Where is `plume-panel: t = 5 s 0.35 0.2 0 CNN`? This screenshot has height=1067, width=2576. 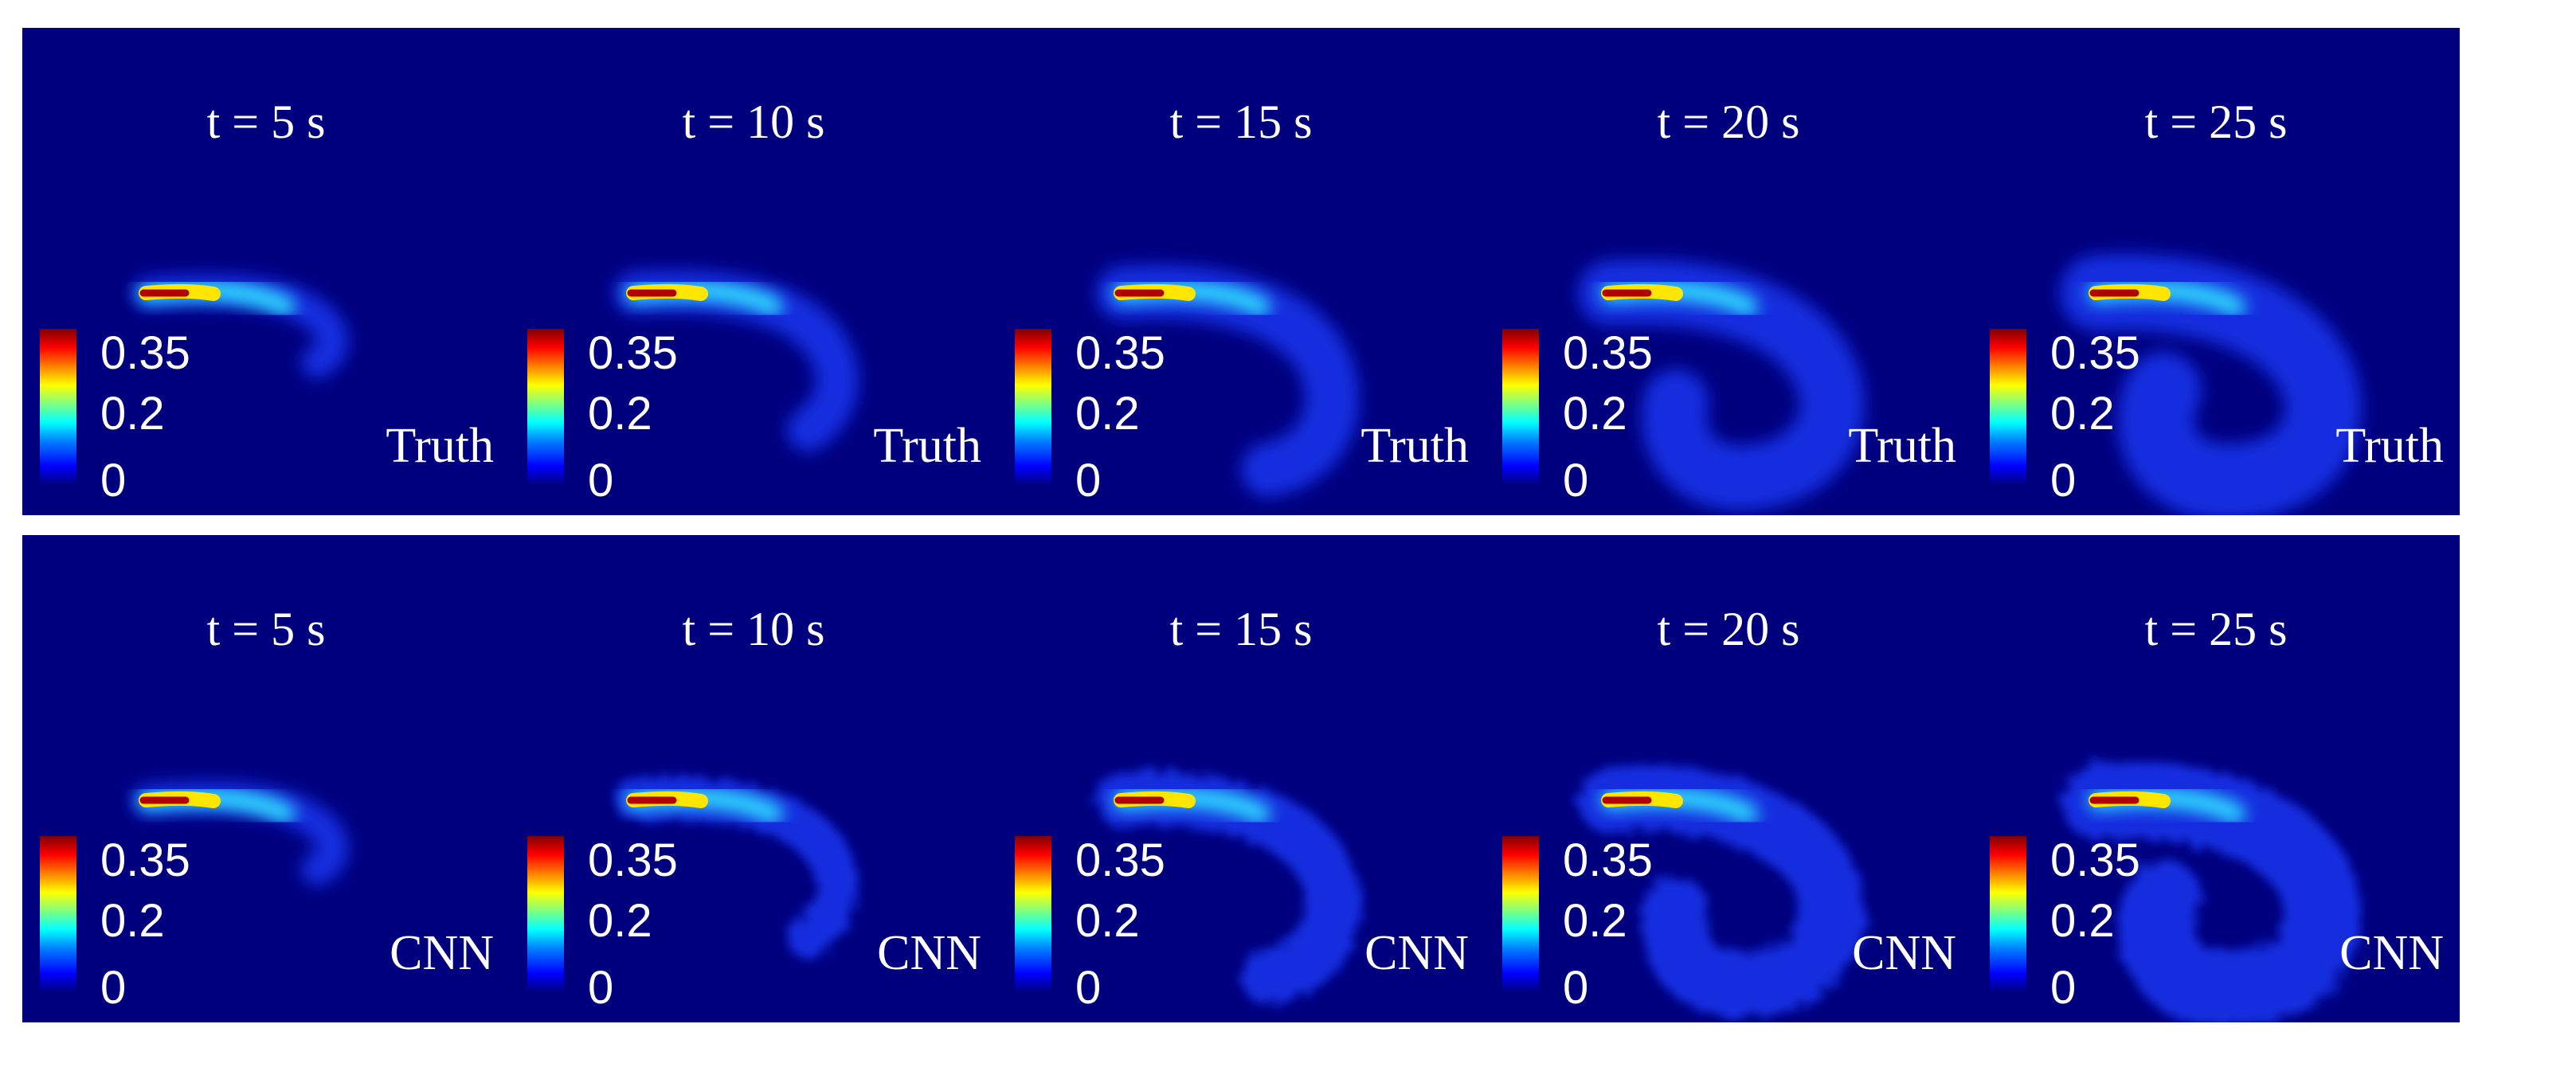
plume-panel: t = 5 s 0.35 0.2 0 CNN is located at coordinates (266, 778).